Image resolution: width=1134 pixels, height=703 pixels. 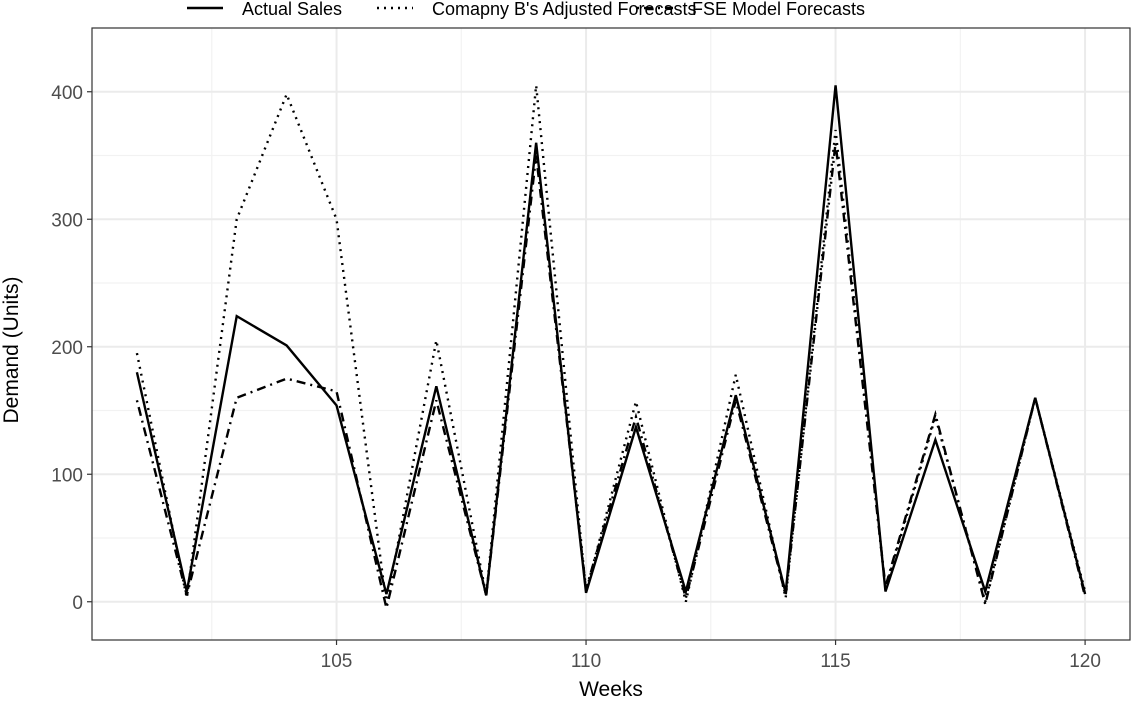 I want to click on x-tick-label: 105, so click(x=337, y=661).